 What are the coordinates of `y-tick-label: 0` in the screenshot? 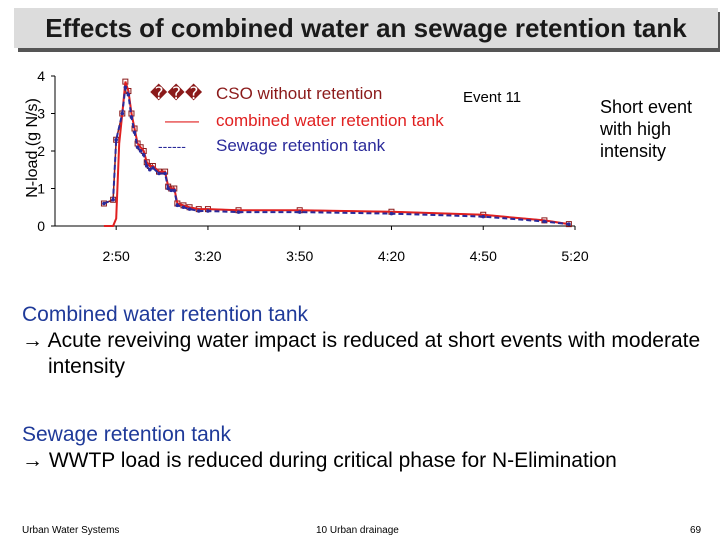 It's located at (41, 226).